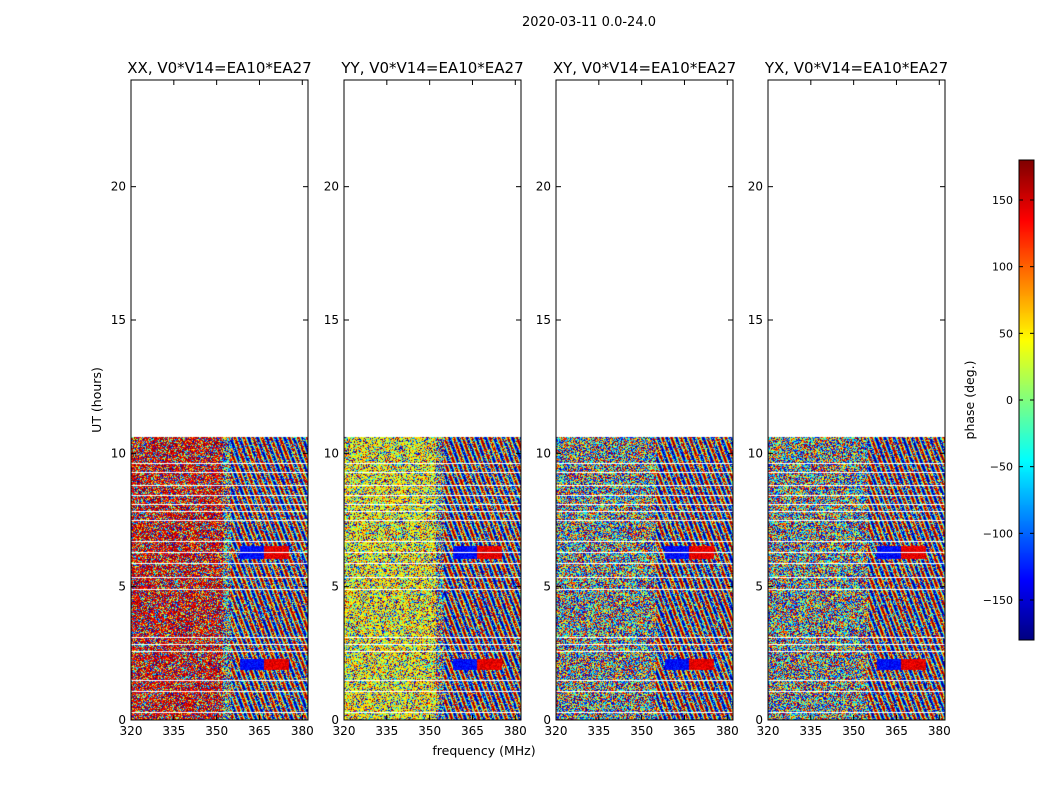 The height and width of the screenshot is (800, 1050). I want to click on panel-title: XX, V0*V14=EA10*EA27, so click(219, 68).